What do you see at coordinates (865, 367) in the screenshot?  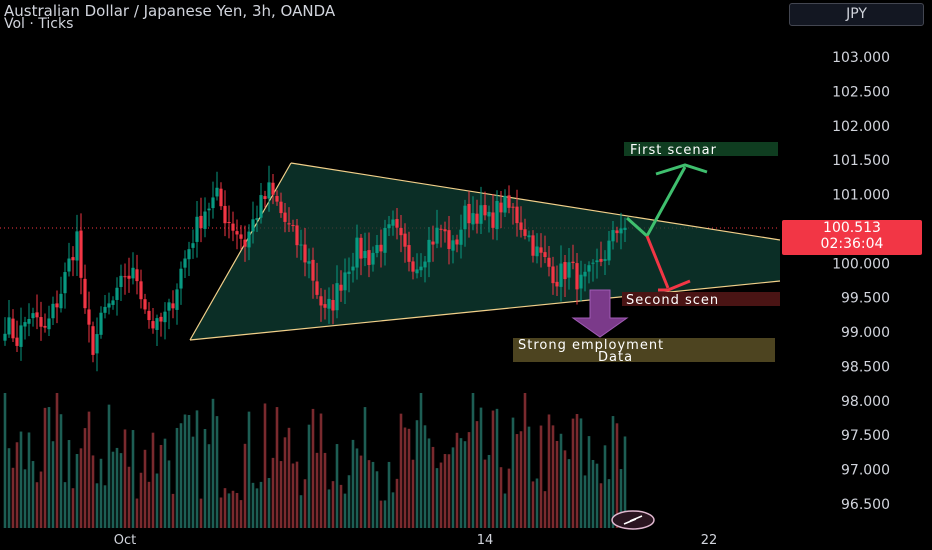 I see `price-tick-label: 98.500` at bounding box center [865, 367].